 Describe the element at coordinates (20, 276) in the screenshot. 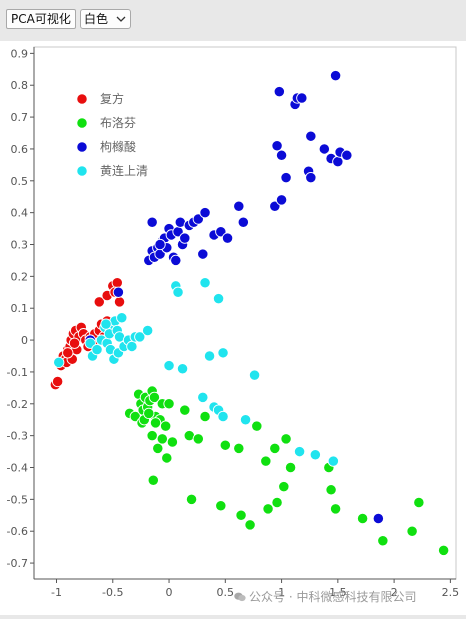

I see `y-tick-label: 0.2` at that location.